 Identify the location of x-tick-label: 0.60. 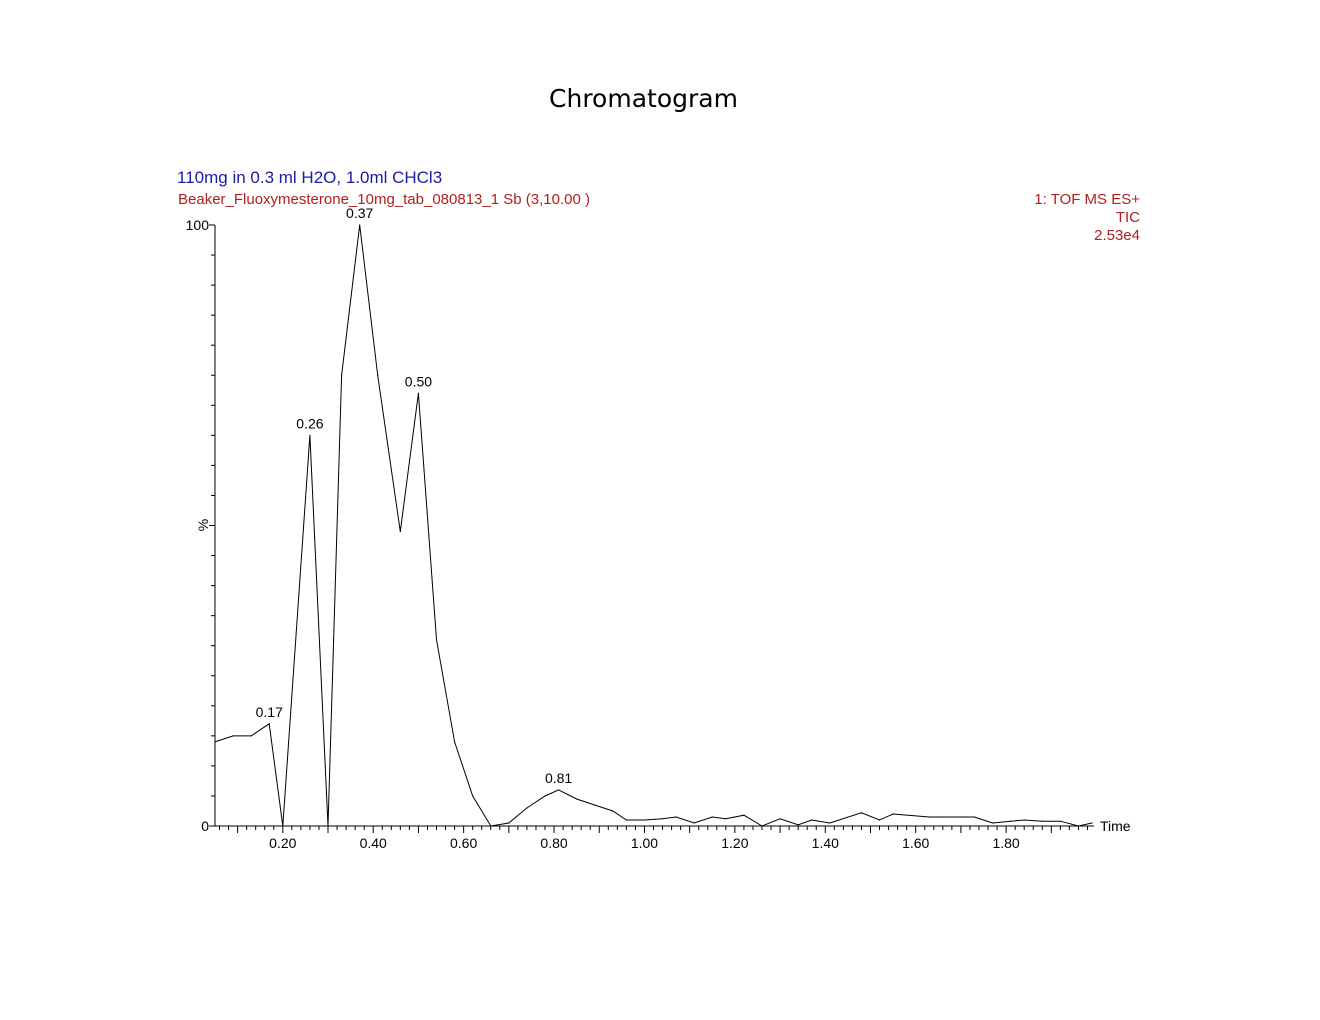
(463, 843).